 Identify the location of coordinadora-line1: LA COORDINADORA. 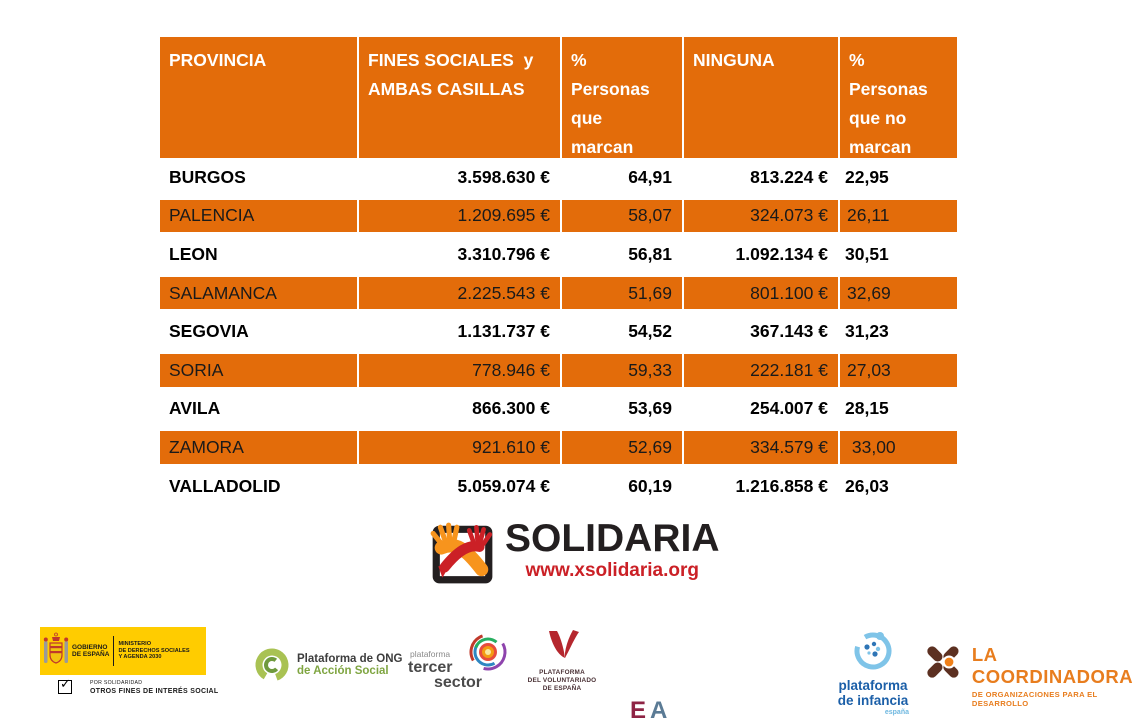
(1052, 665).